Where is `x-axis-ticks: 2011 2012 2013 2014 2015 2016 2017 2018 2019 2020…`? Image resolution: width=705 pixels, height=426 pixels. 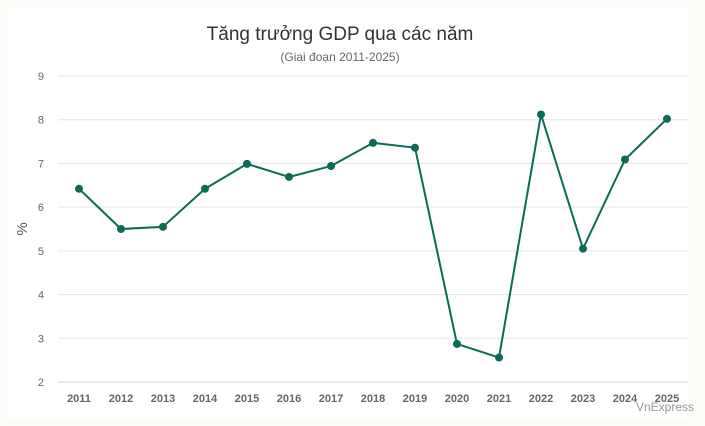 x-axis-ticks: 2011 2012 2013 2014 2015 2016 2017 2018 2019 2020… is located at coordinates (373, 399).